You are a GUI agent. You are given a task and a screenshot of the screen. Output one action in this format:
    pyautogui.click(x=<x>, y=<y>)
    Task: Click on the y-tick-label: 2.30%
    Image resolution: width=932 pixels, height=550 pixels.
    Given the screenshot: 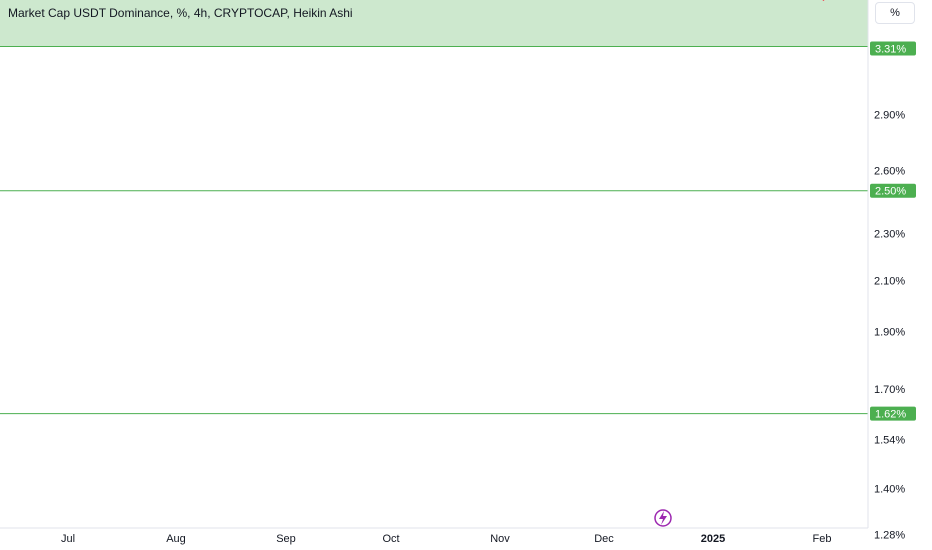 What is the action you would take?
    pyautogui.click(x=889, y=235)
    